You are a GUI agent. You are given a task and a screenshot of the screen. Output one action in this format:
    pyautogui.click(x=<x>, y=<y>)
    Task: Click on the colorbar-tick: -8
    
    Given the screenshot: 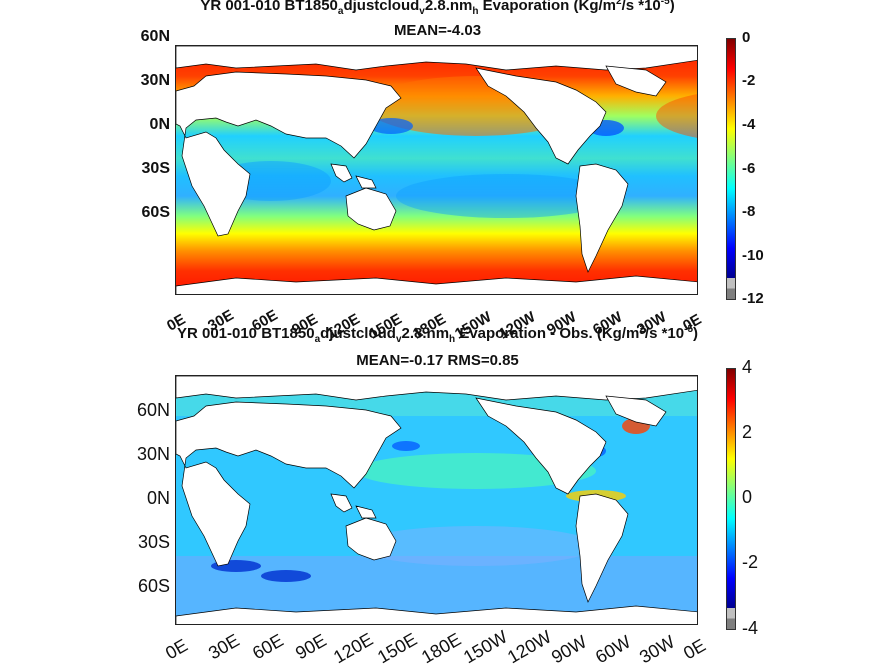 What is the action you would take?
    pyautogui.click(x=749, y=211)
    